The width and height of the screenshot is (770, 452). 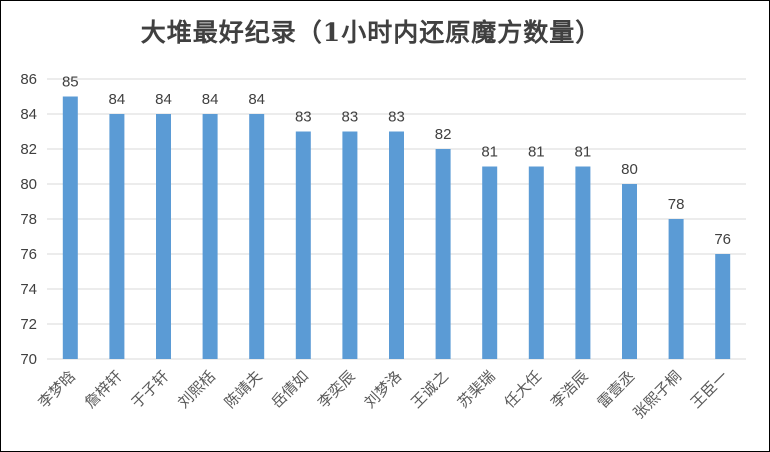 I want to click on x-tick-label: 任大任, so click(x=523, y=389).